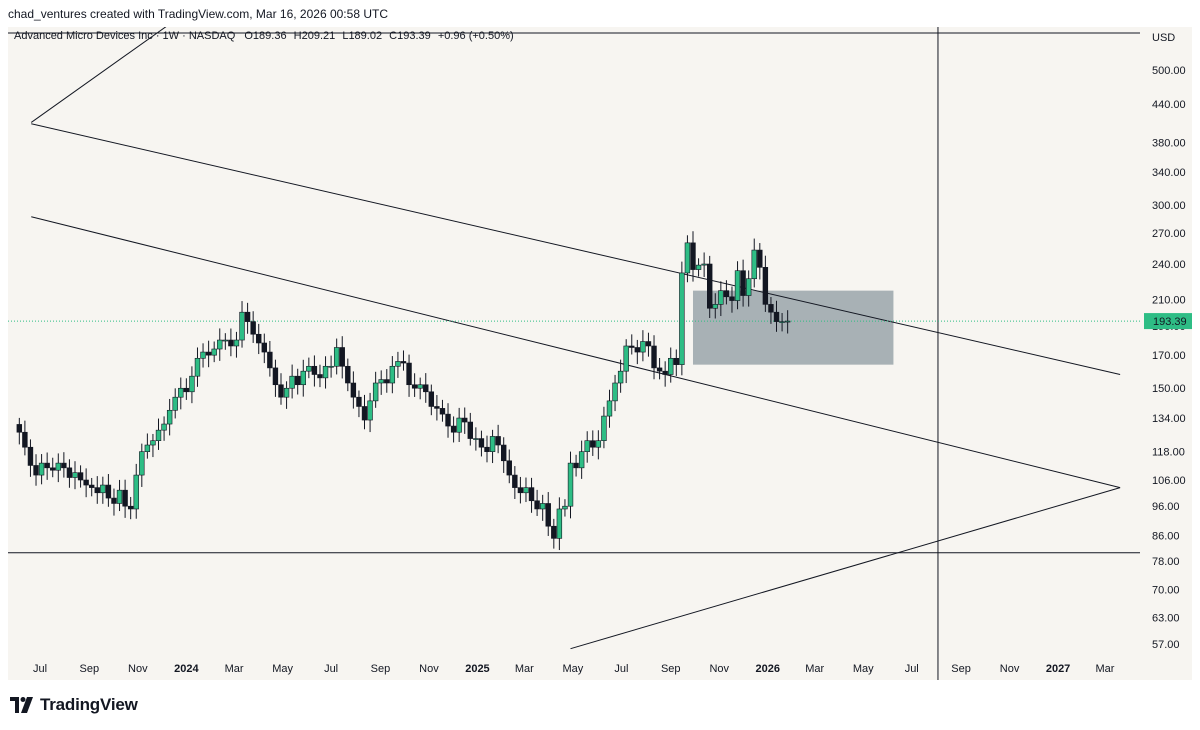 The image size is (1200, 730). Describe the element at coordinates (1166, 645) in the screenshot. I see `y-tick-label: 57.00` at that location.